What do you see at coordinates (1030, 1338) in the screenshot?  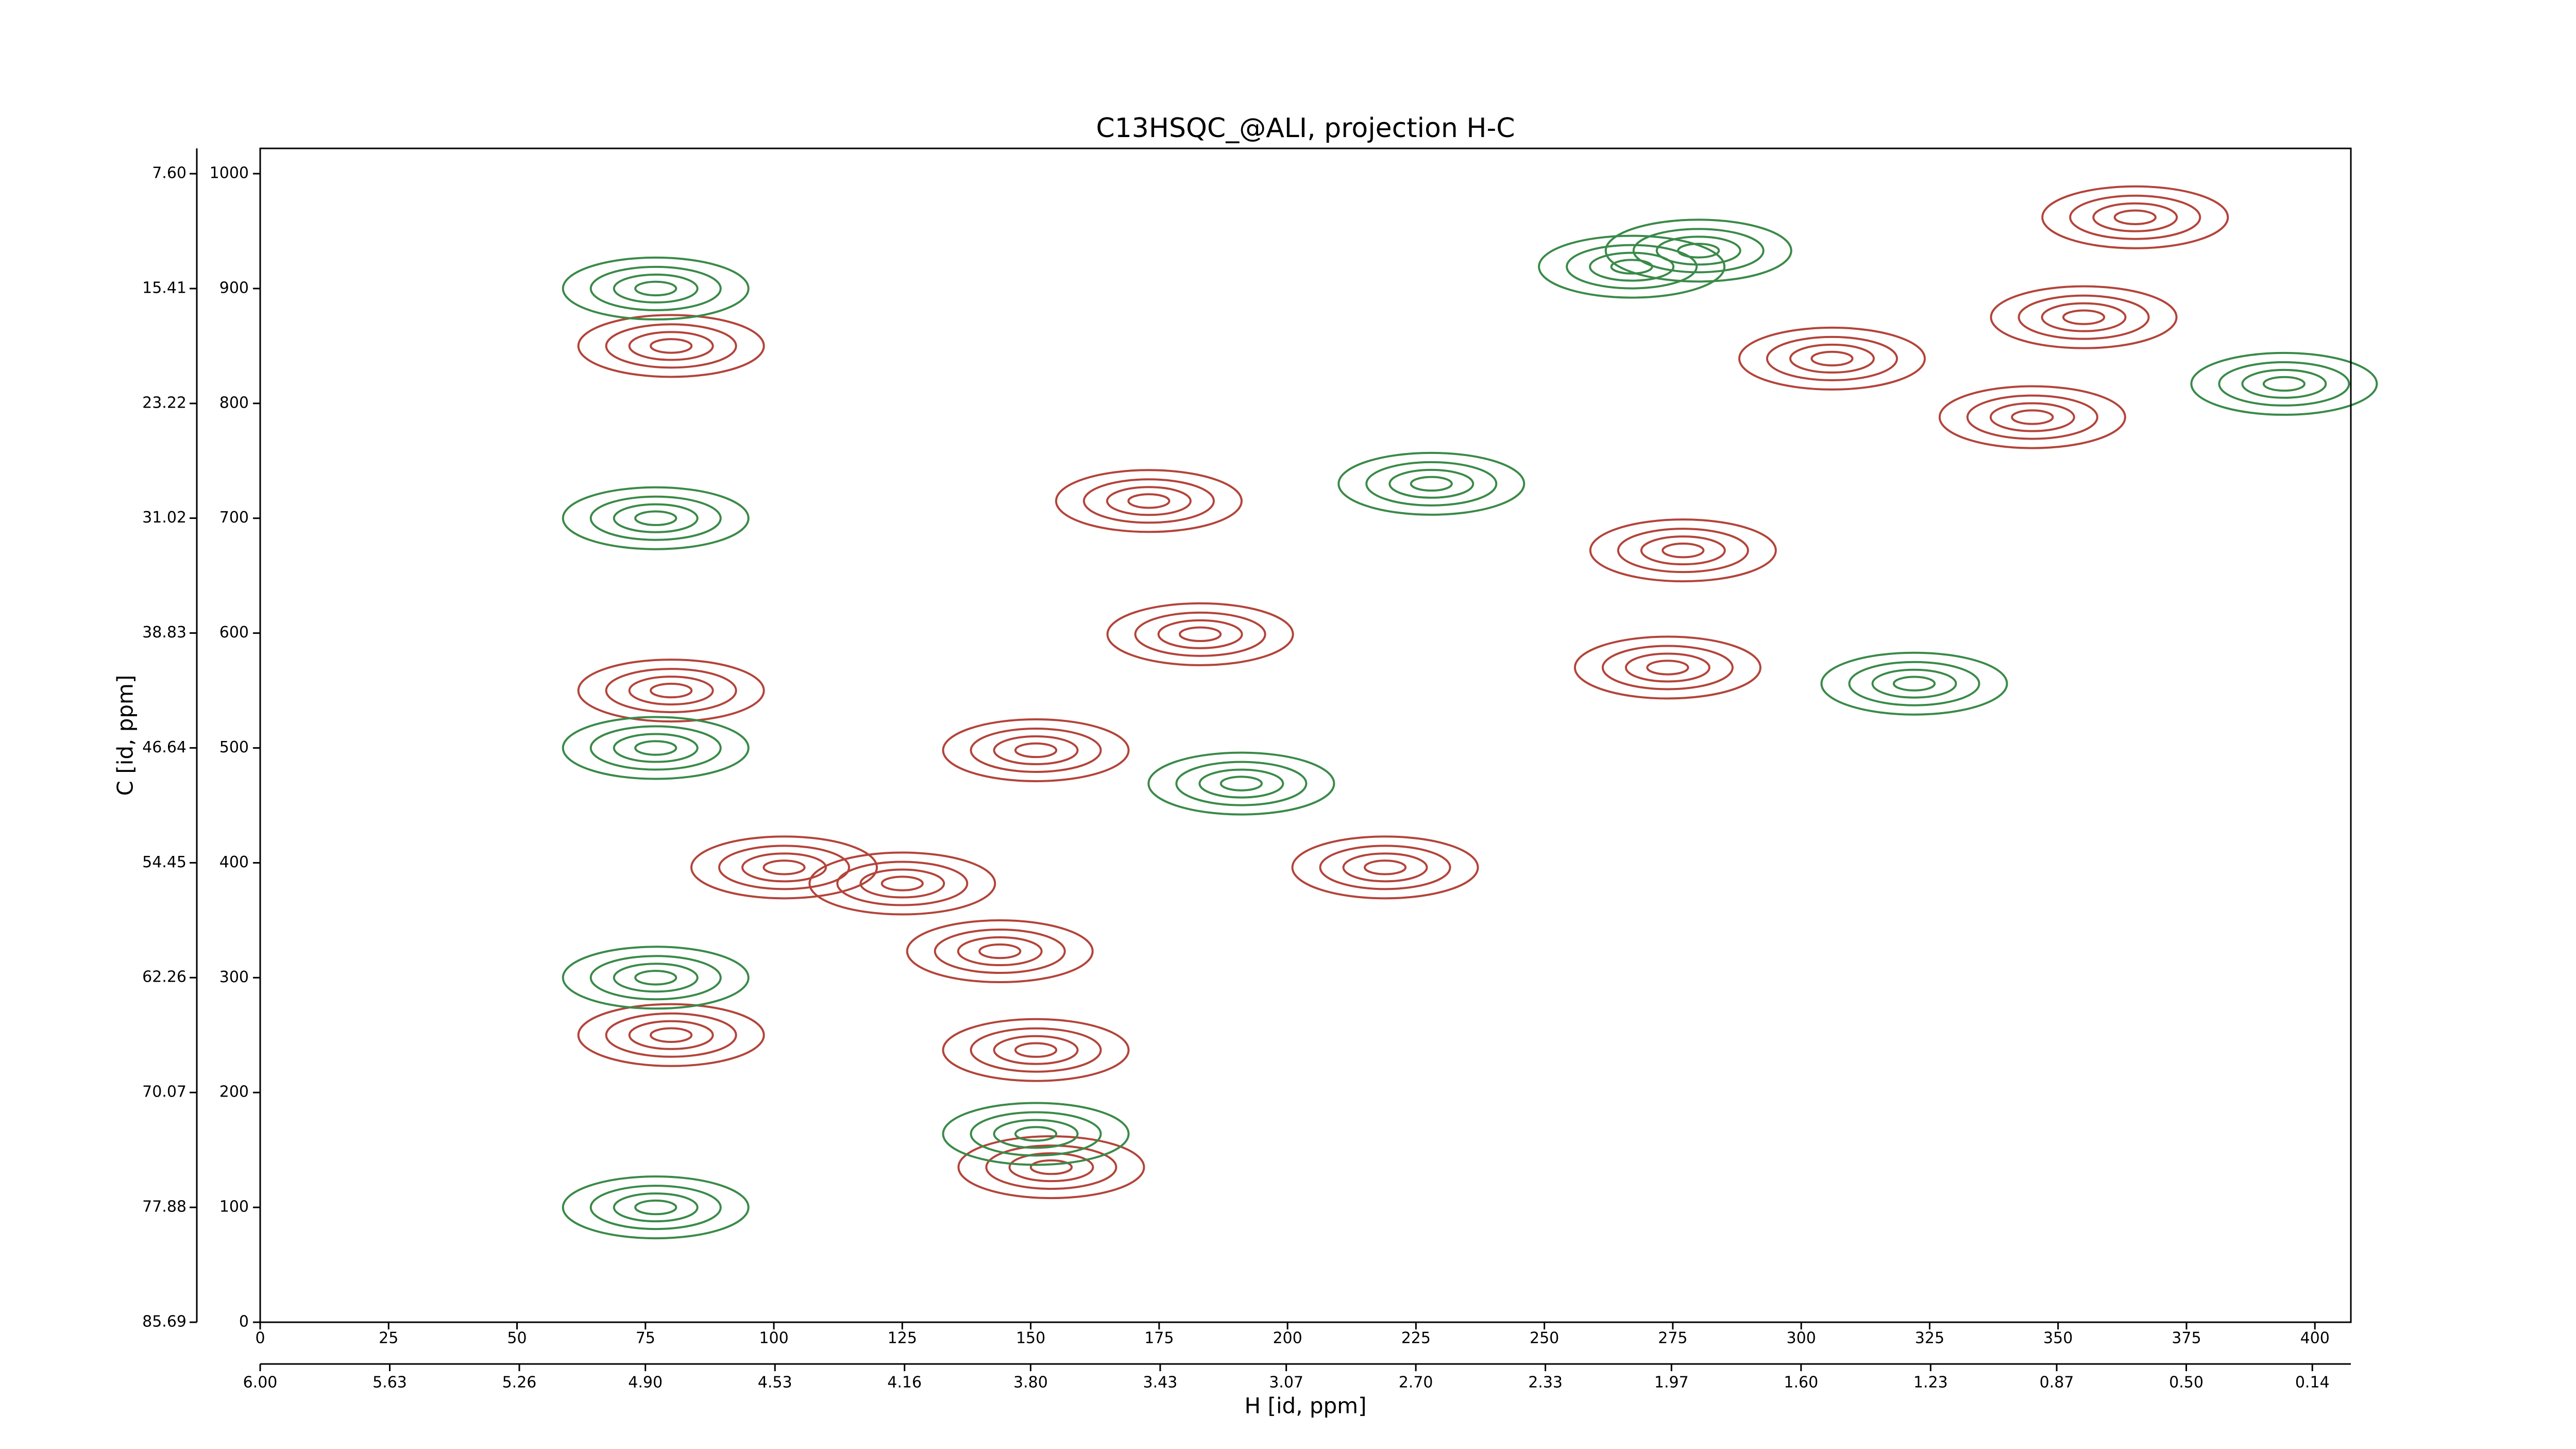 I see `x-tick-label: 150` at bounding box center [1030, 1338].